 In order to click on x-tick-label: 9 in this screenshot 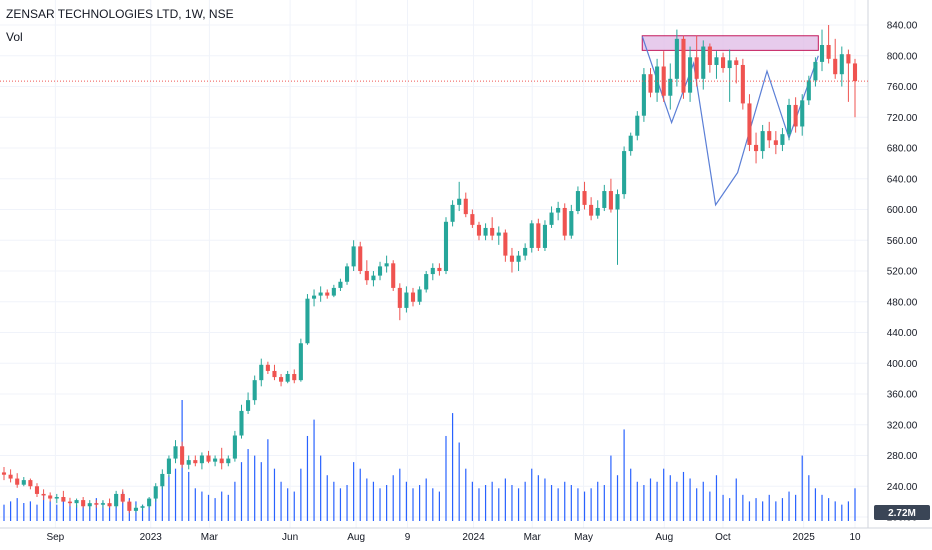, I will do `click(408, 537)`.